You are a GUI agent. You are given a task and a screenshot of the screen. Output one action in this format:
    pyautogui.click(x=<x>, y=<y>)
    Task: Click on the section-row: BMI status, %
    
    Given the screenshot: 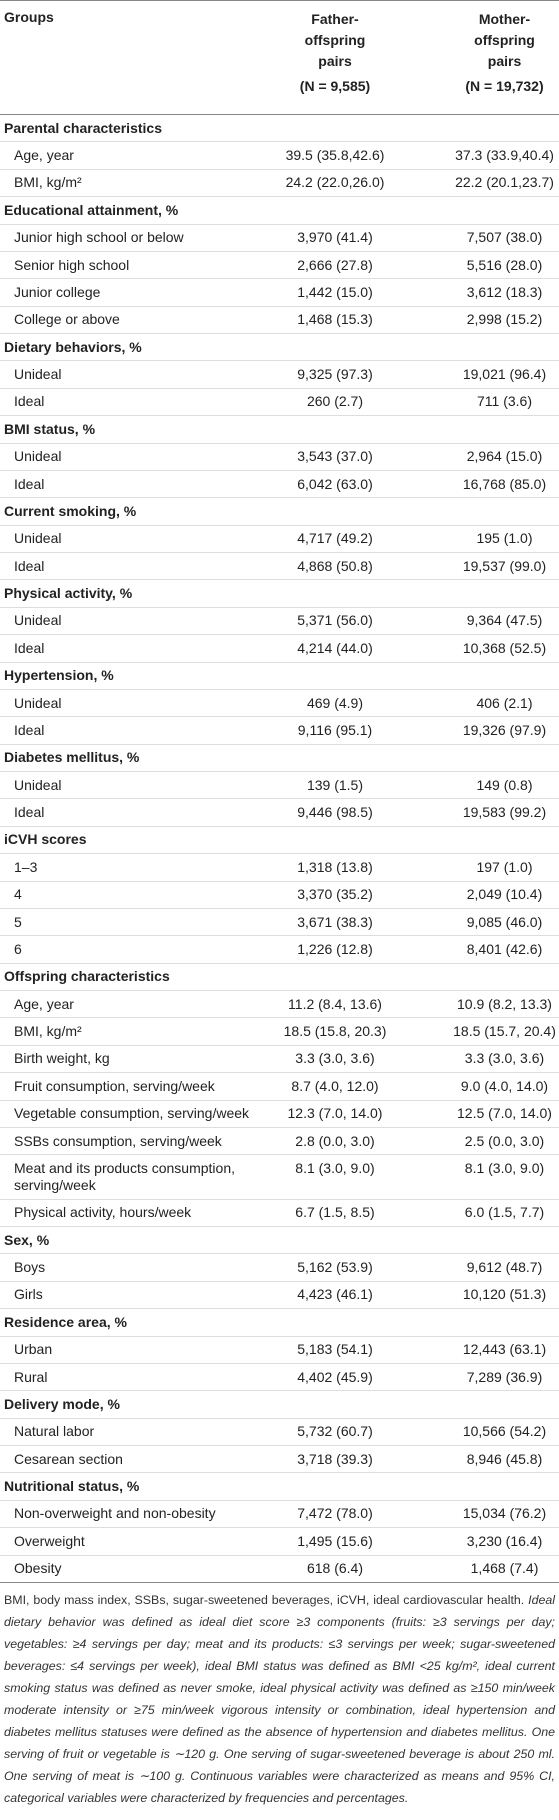 What is the action you would take?
    pyautogui.click(x=279, y=430)
    